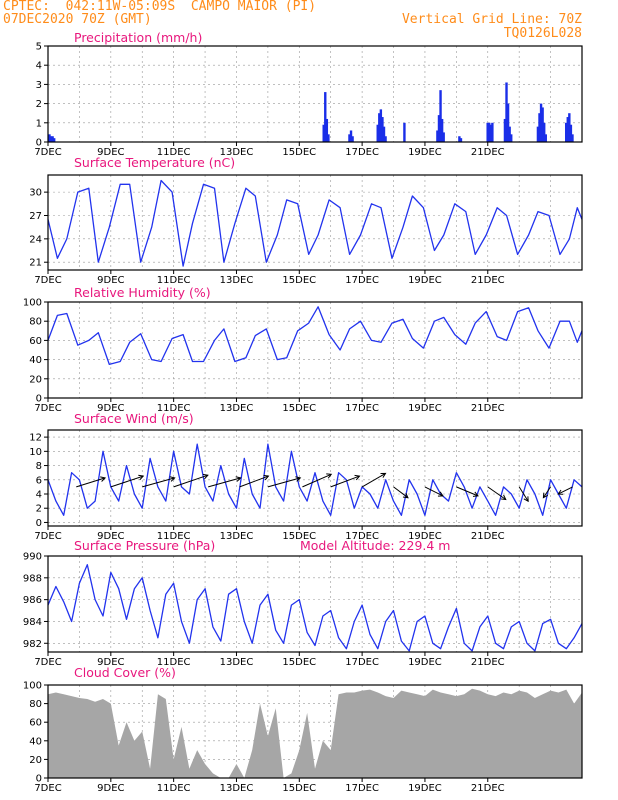  I want to click on y-tick-label: 986, so click(32, 600).